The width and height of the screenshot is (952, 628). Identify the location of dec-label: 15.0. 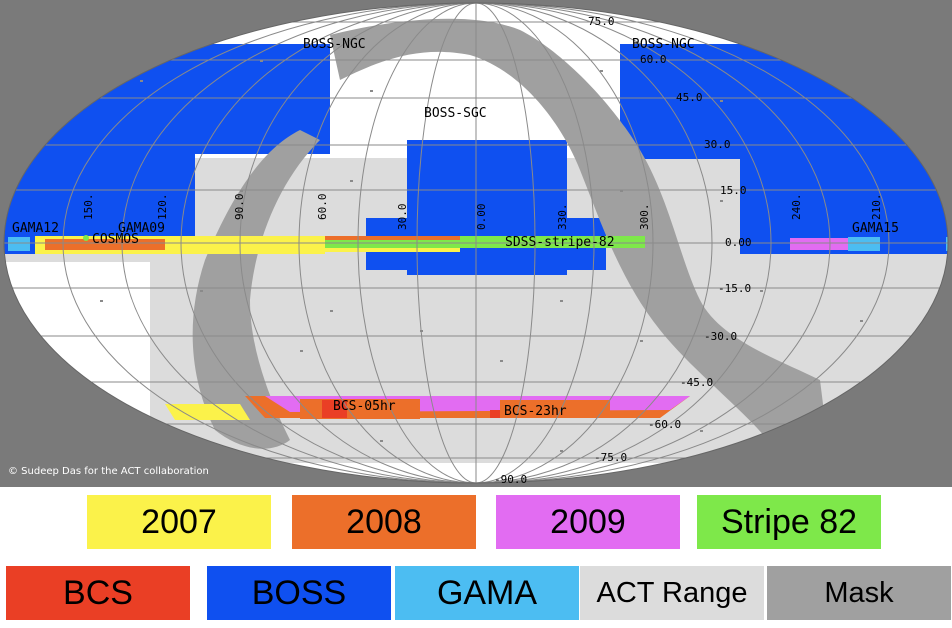
(733, 190).